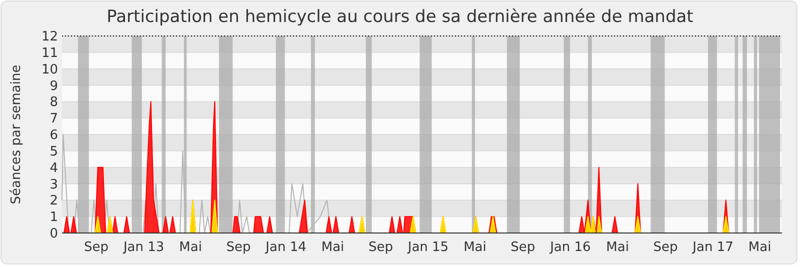 The width and height of the screenshot is (800, 267). What do you see at coordinates (54, 234) in the screenshot?
I see `y-tick-label: 0` at bounding box center [54, 234].